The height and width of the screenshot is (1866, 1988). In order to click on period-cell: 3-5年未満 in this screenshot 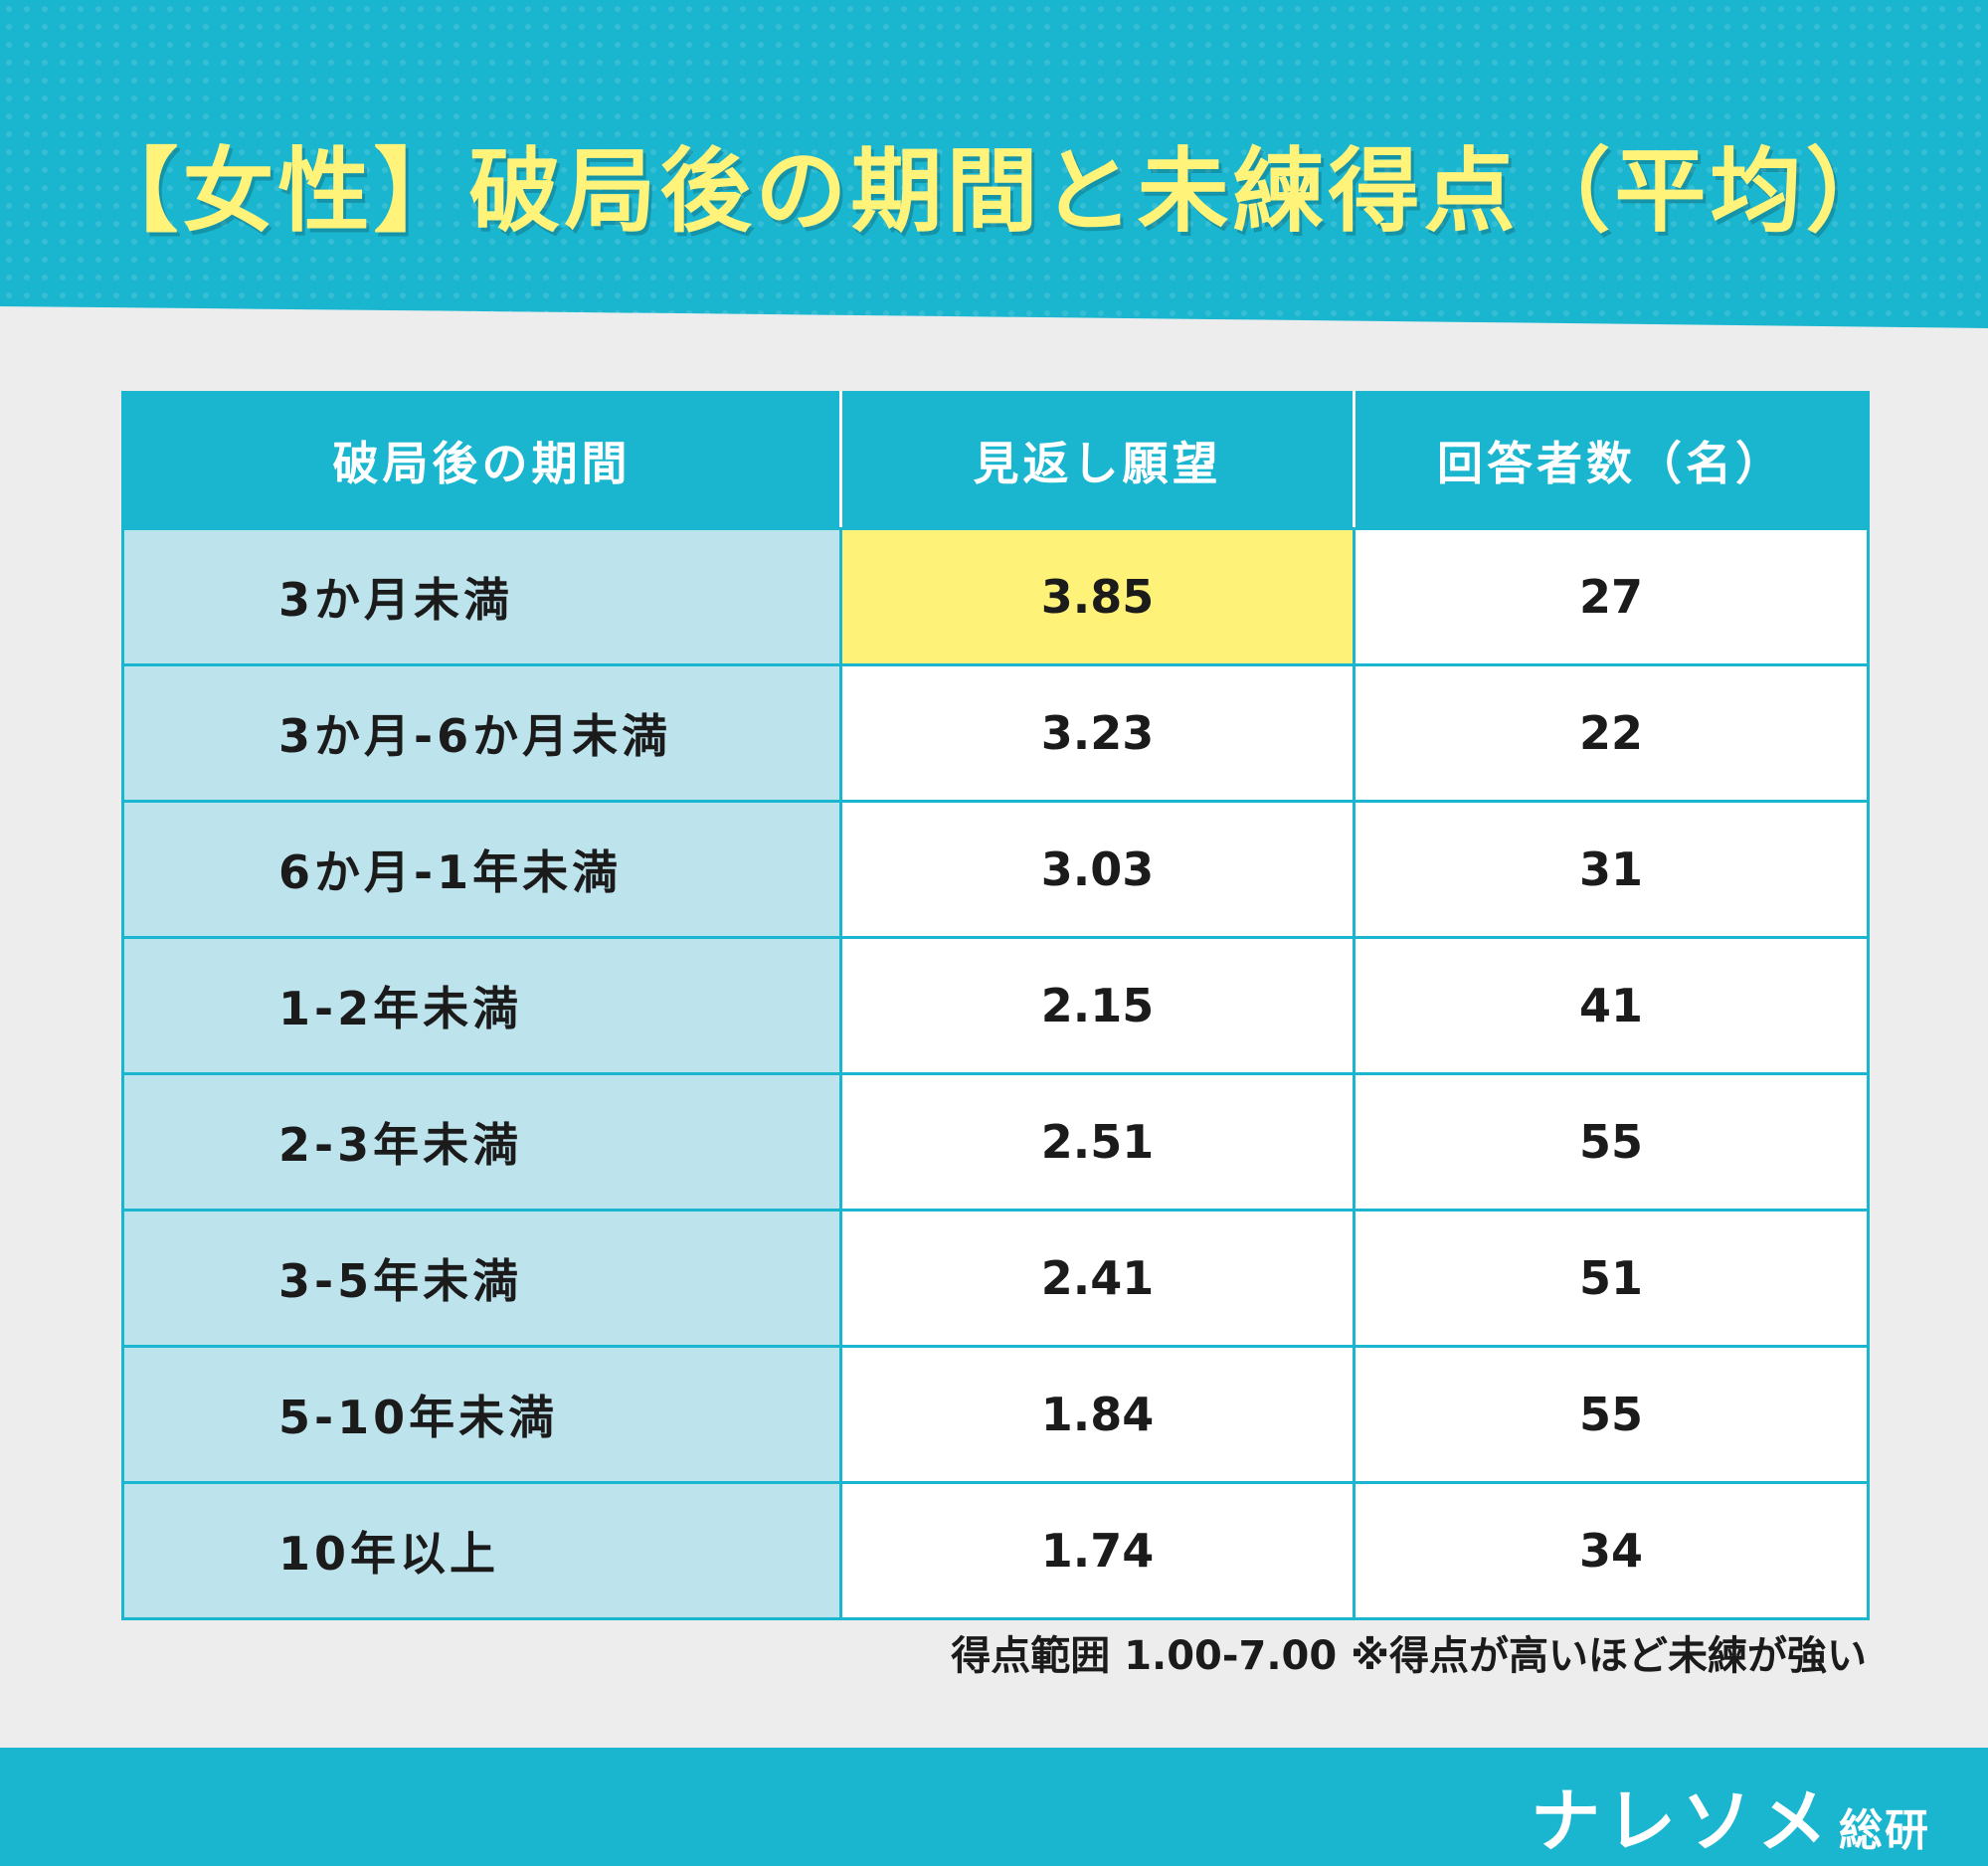, I will do `click(481, 1279)`.